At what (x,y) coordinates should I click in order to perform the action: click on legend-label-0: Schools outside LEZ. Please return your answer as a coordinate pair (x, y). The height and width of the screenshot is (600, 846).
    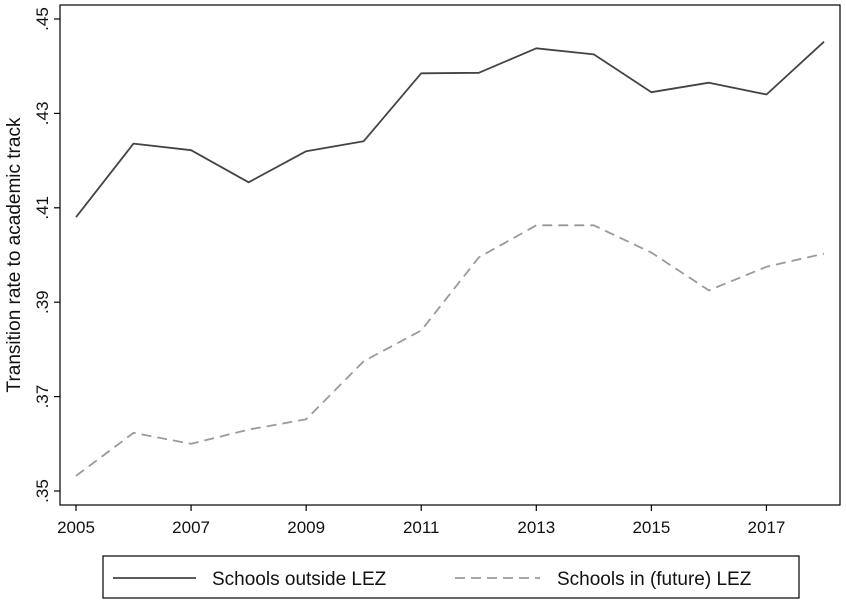
    Looking at the image, I should click on (299, 579).